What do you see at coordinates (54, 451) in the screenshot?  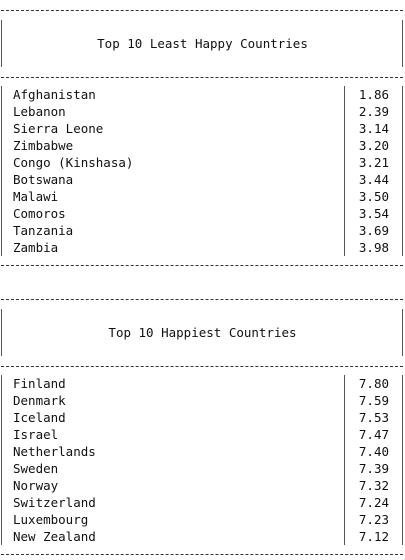 I see `country-name: Netherlands` at bounding box center [54, 451].